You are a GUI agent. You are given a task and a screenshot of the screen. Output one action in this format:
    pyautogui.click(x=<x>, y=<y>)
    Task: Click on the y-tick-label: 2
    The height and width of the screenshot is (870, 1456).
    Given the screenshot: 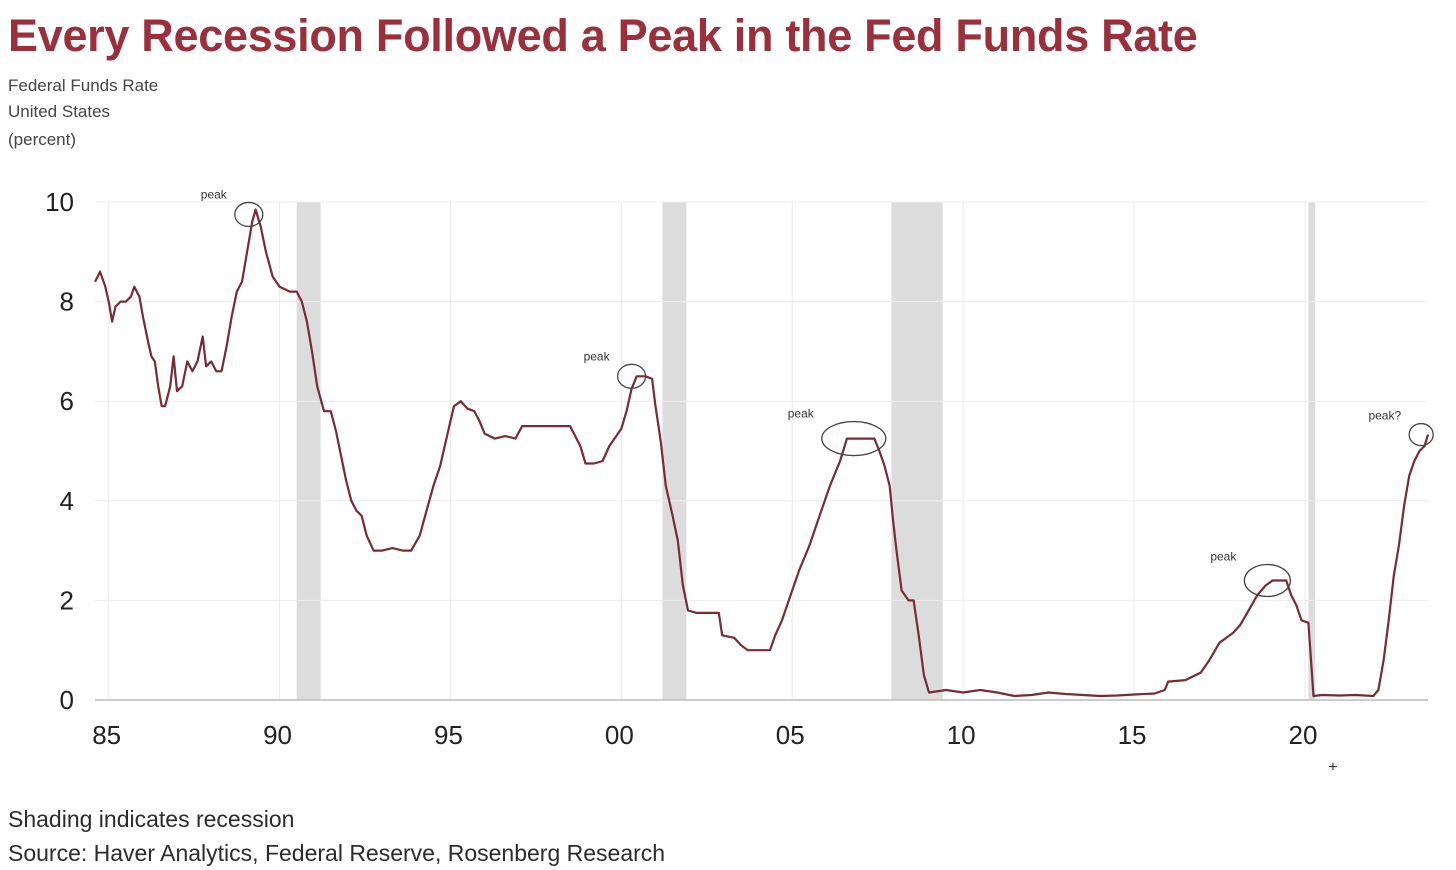 What is the action you would take?
    pyautogui.click(x=67, y=600)
    